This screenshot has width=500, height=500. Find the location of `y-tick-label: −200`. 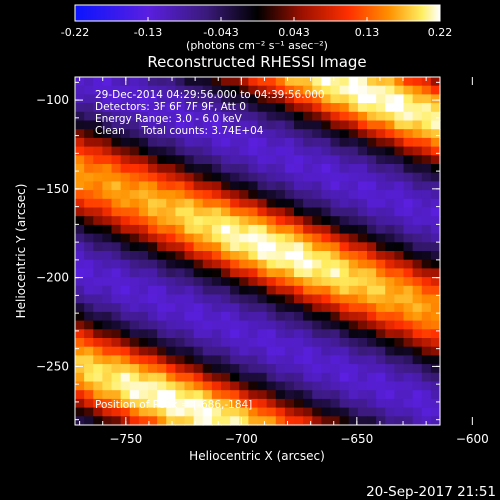

y-tick-label: −200 is located at coordinates (52, 278).